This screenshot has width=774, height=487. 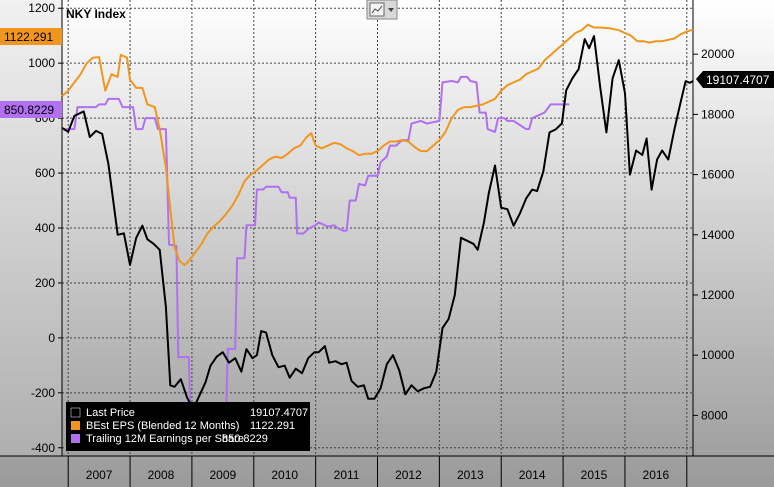 I want to click on right-tick-label: 14000, so click(x=718, y=235).